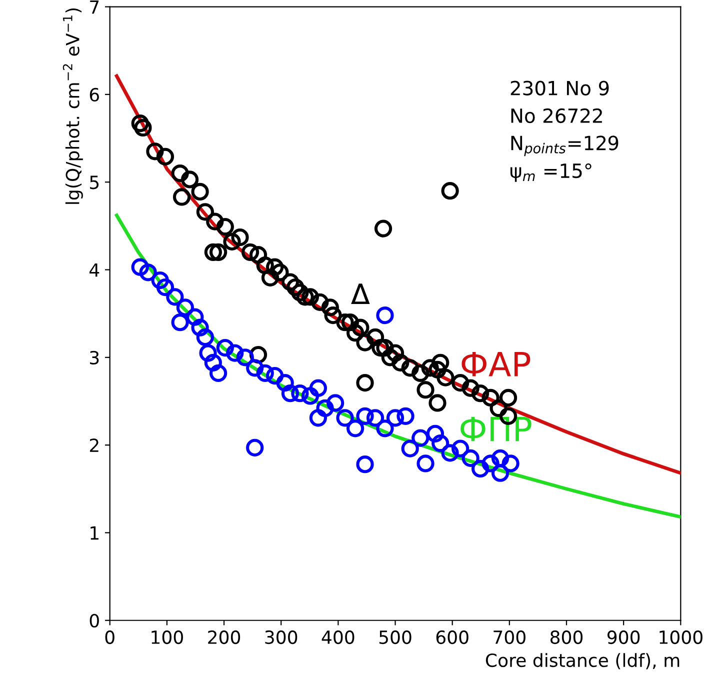  I want to click on y-tick-label: 7, so click(94, 7).